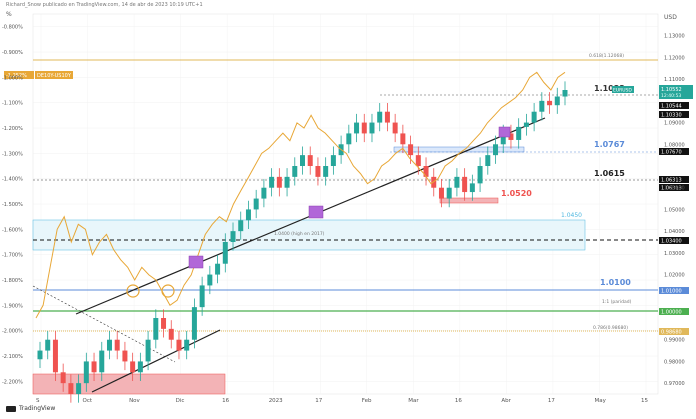 The height and width of the screenshot is (419, 696). Describe the element at coordinates (674, 124) in the screenshot. I see `right-tick-label: 1.09000` at that location.